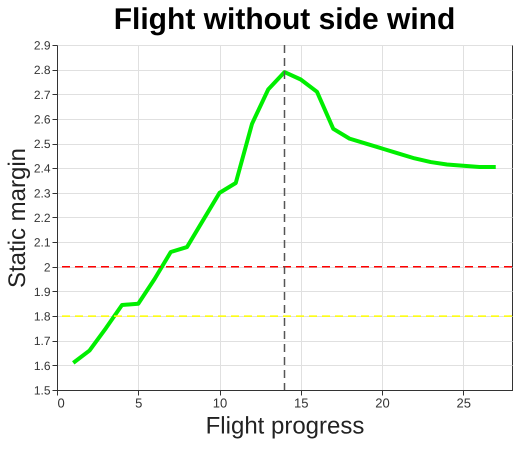  Describe the element at coordinates (382, 403) in the screenshot. I see `x-tick-label: 20` at that location.